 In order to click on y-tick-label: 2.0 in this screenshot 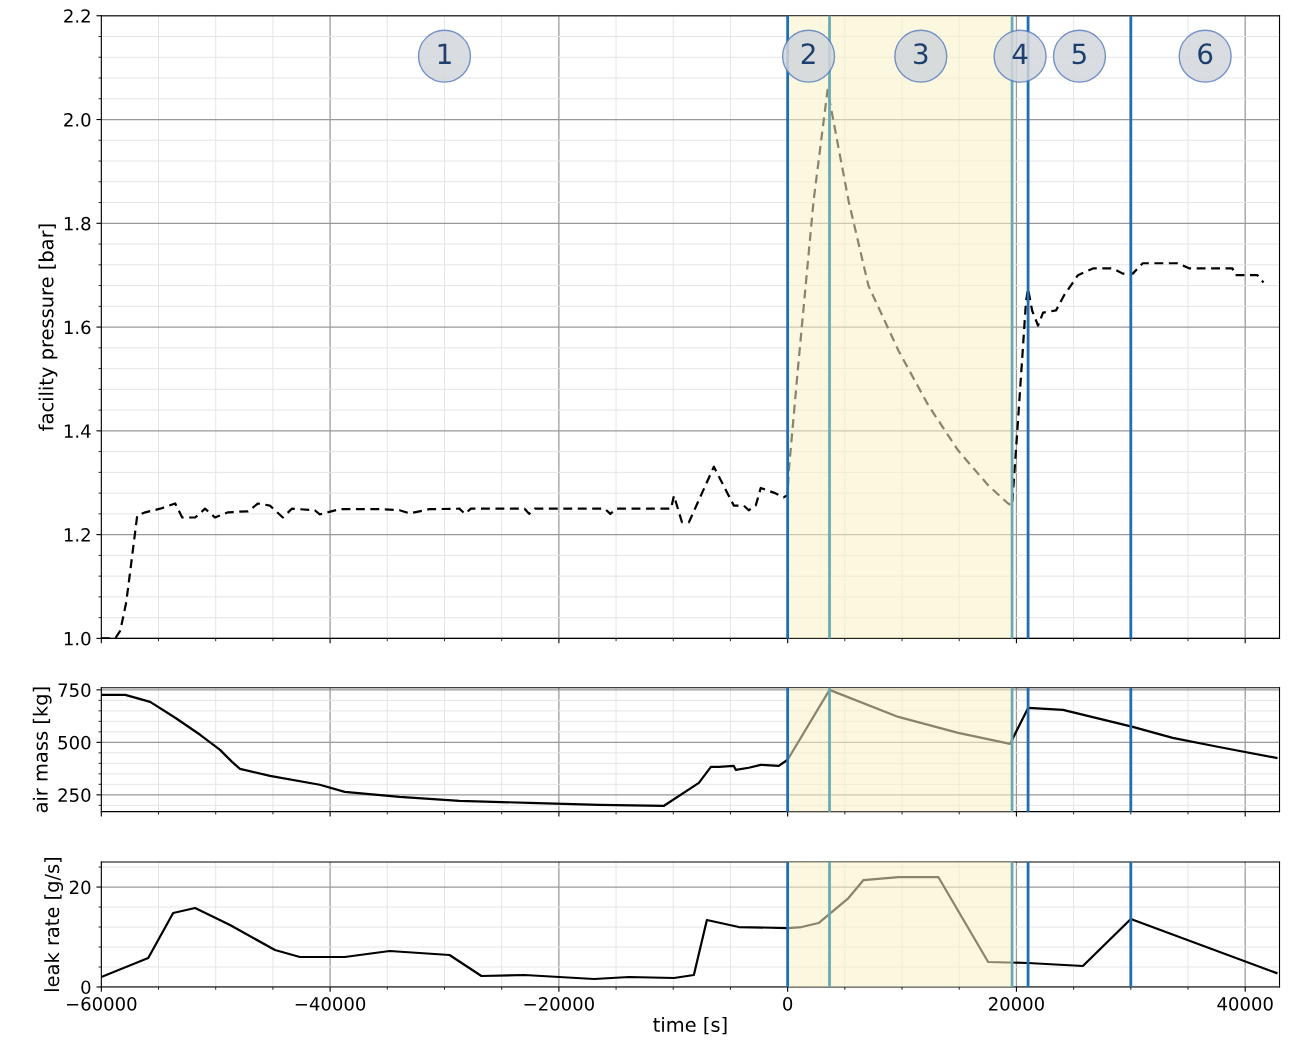, I will do `click(77, 119)`.